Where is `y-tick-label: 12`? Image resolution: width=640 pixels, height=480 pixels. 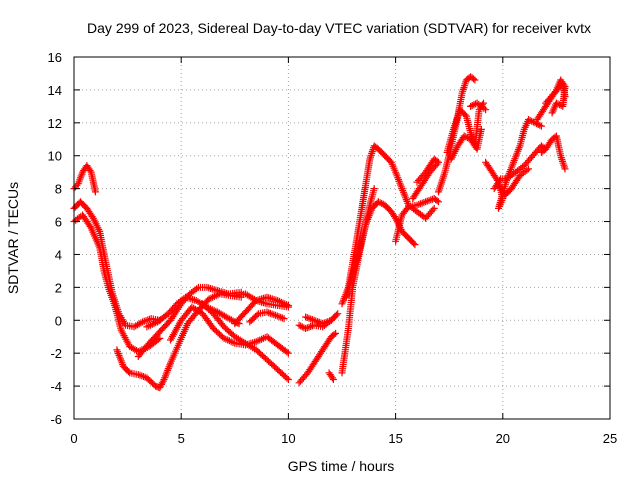 y-tick-label: 12 is located at coordinates (55, 123).